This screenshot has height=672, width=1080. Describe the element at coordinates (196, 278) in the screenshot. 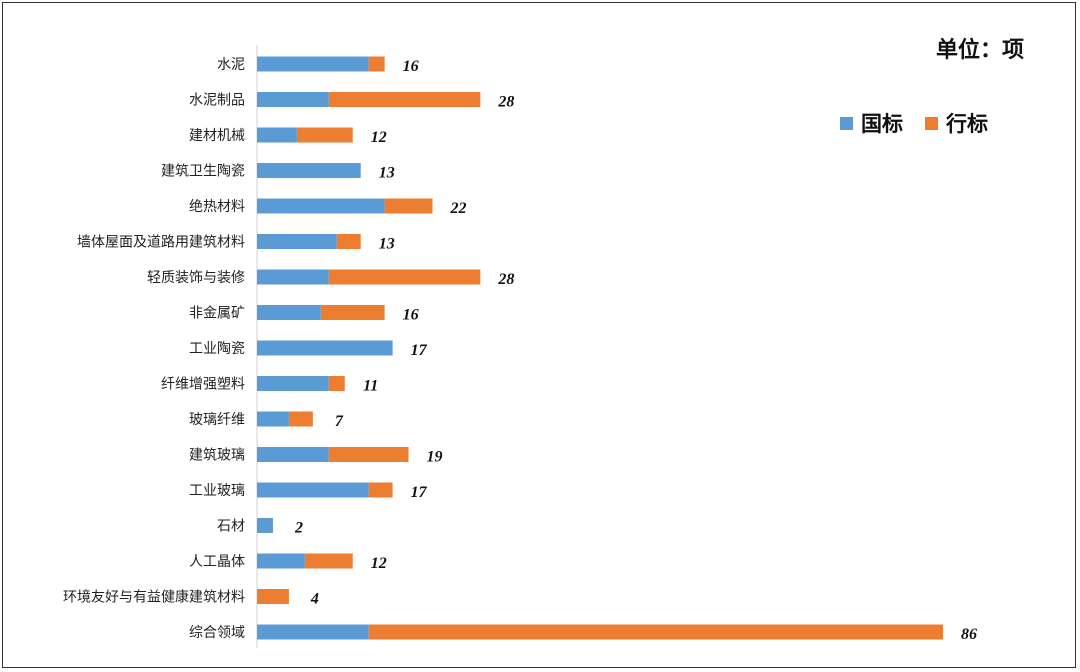

I see `category-label: 轻质装饰与装修` at that location.